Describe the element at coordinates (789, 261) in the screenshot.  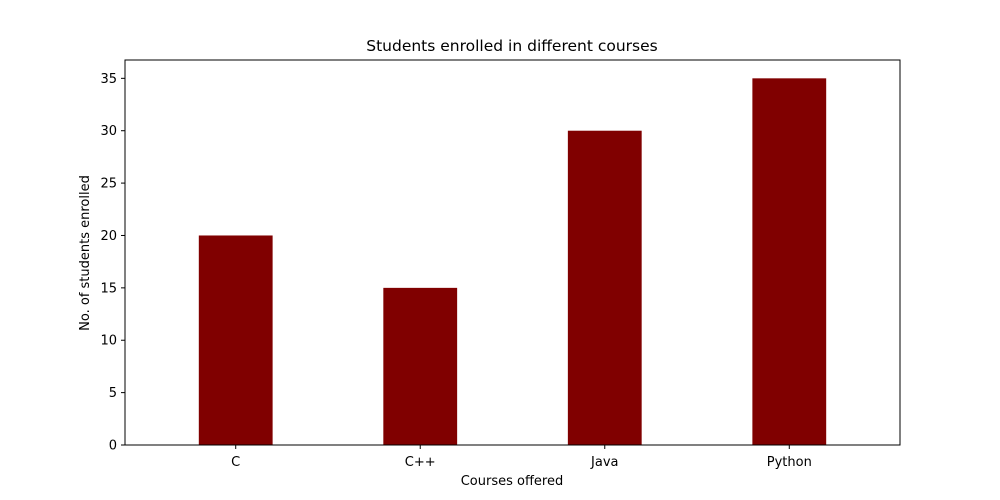
I see `bar-python` at that location.